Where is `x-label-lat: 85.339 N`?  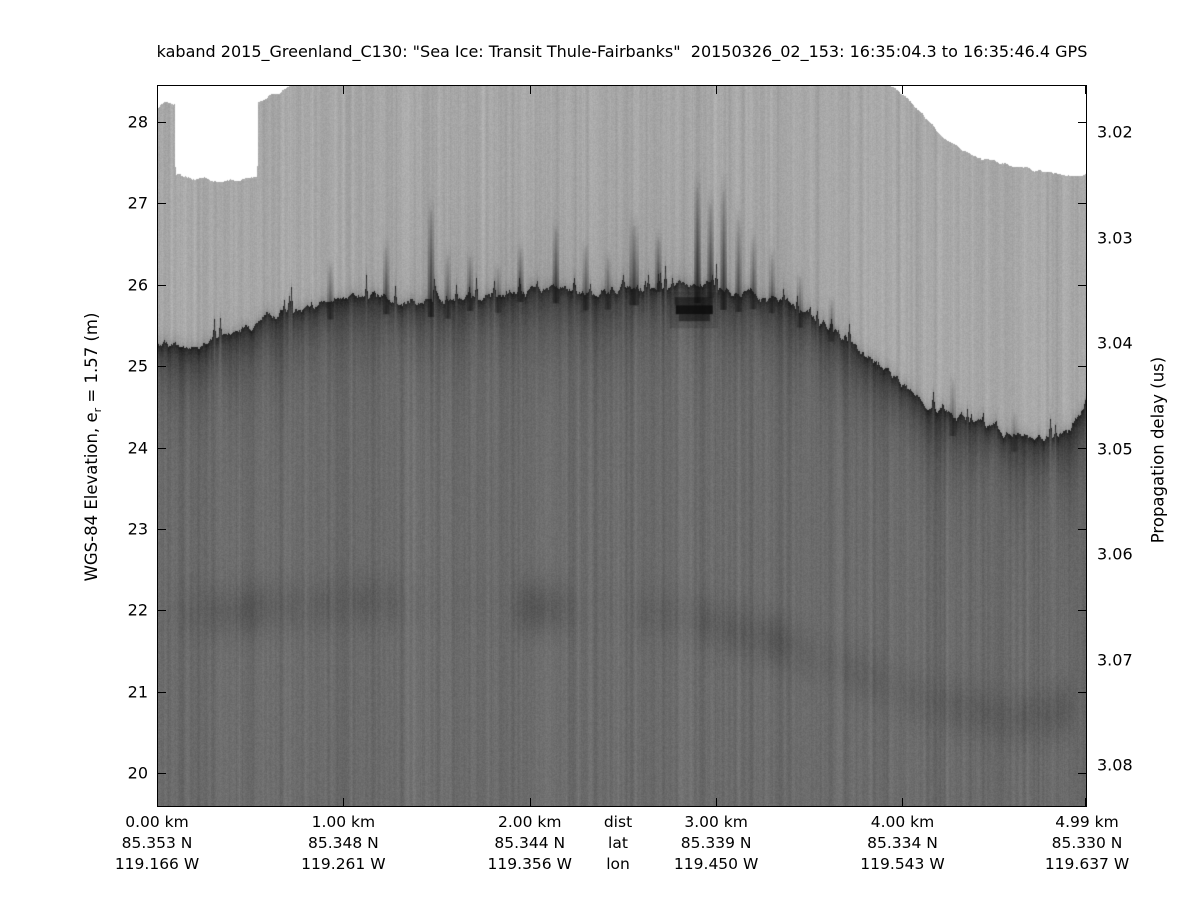
x-label-lat: 85.339 N is located at coordinates (716, 843).